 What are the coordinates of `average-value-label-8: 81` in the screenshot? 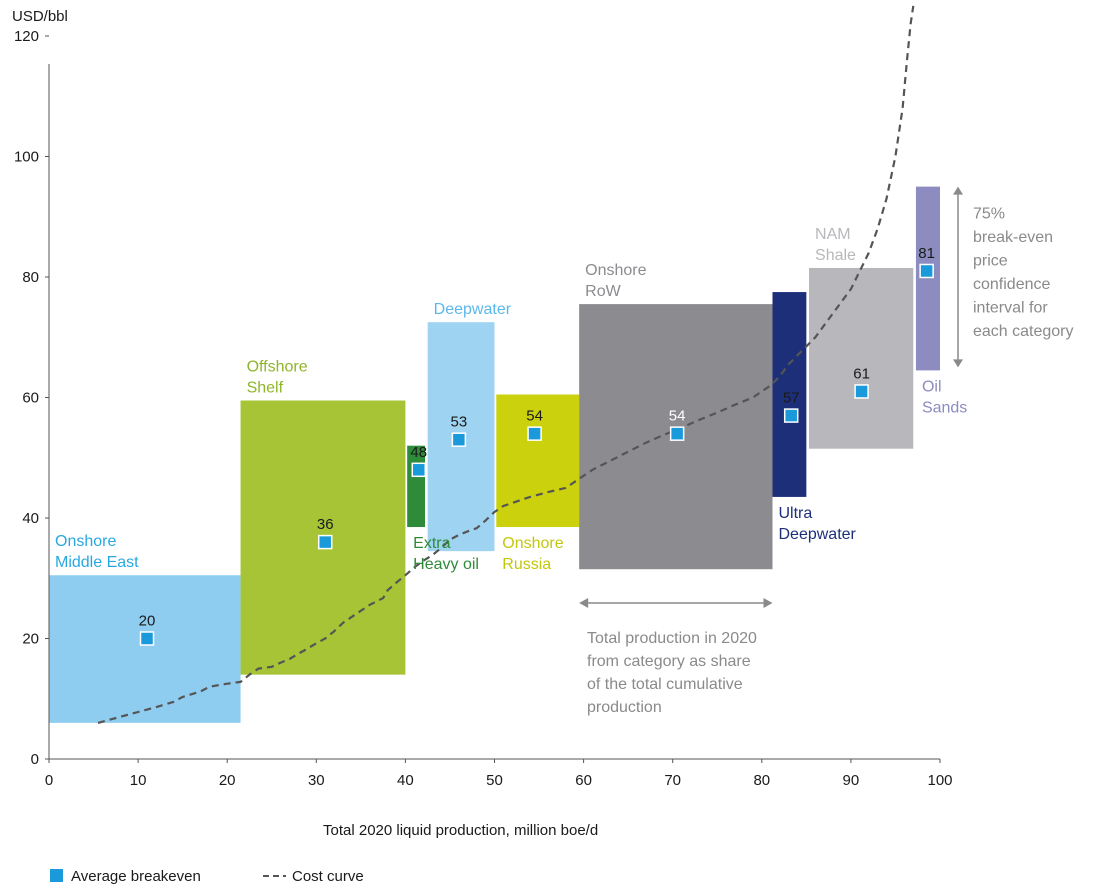 It's located at (926, 253).